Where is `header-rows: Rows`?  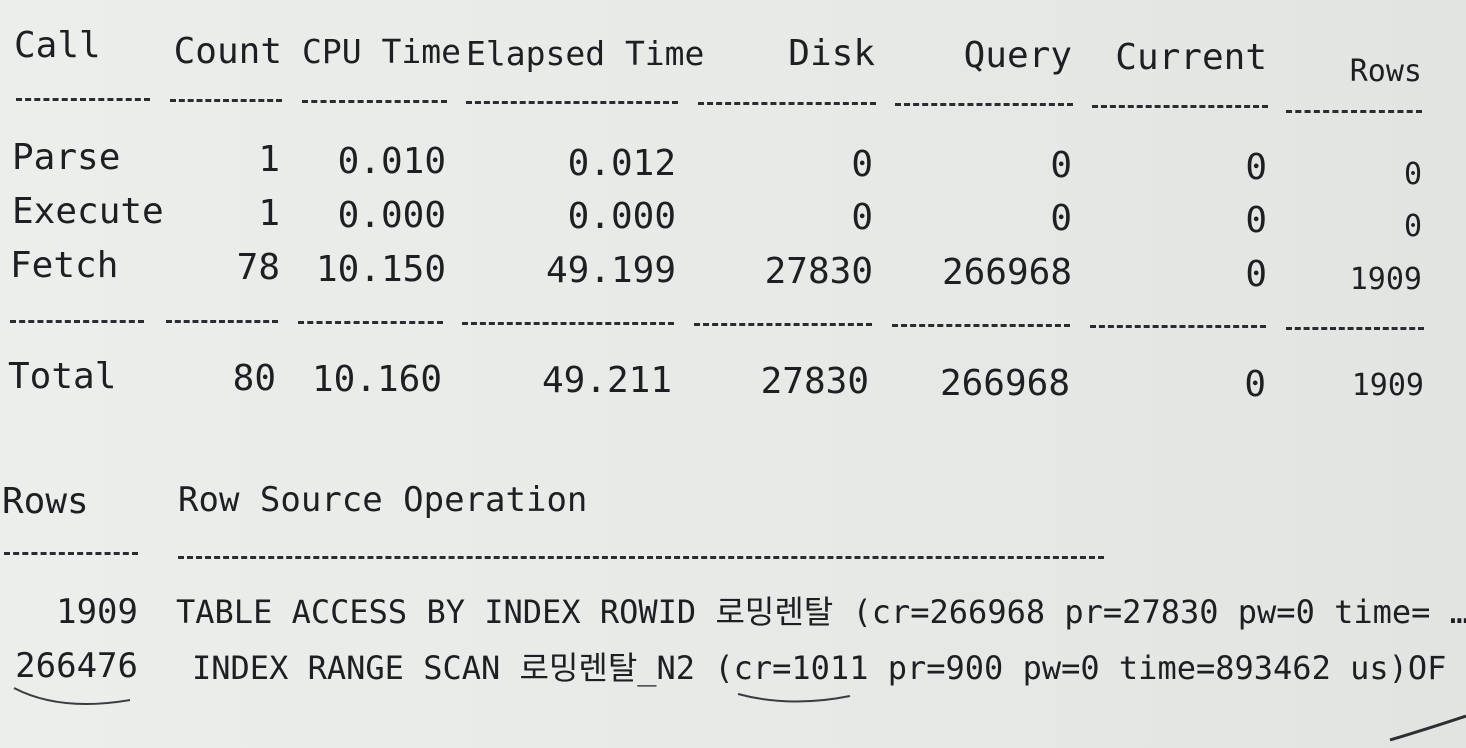
header-rows: Rows is located at coordinates (1385, 71).